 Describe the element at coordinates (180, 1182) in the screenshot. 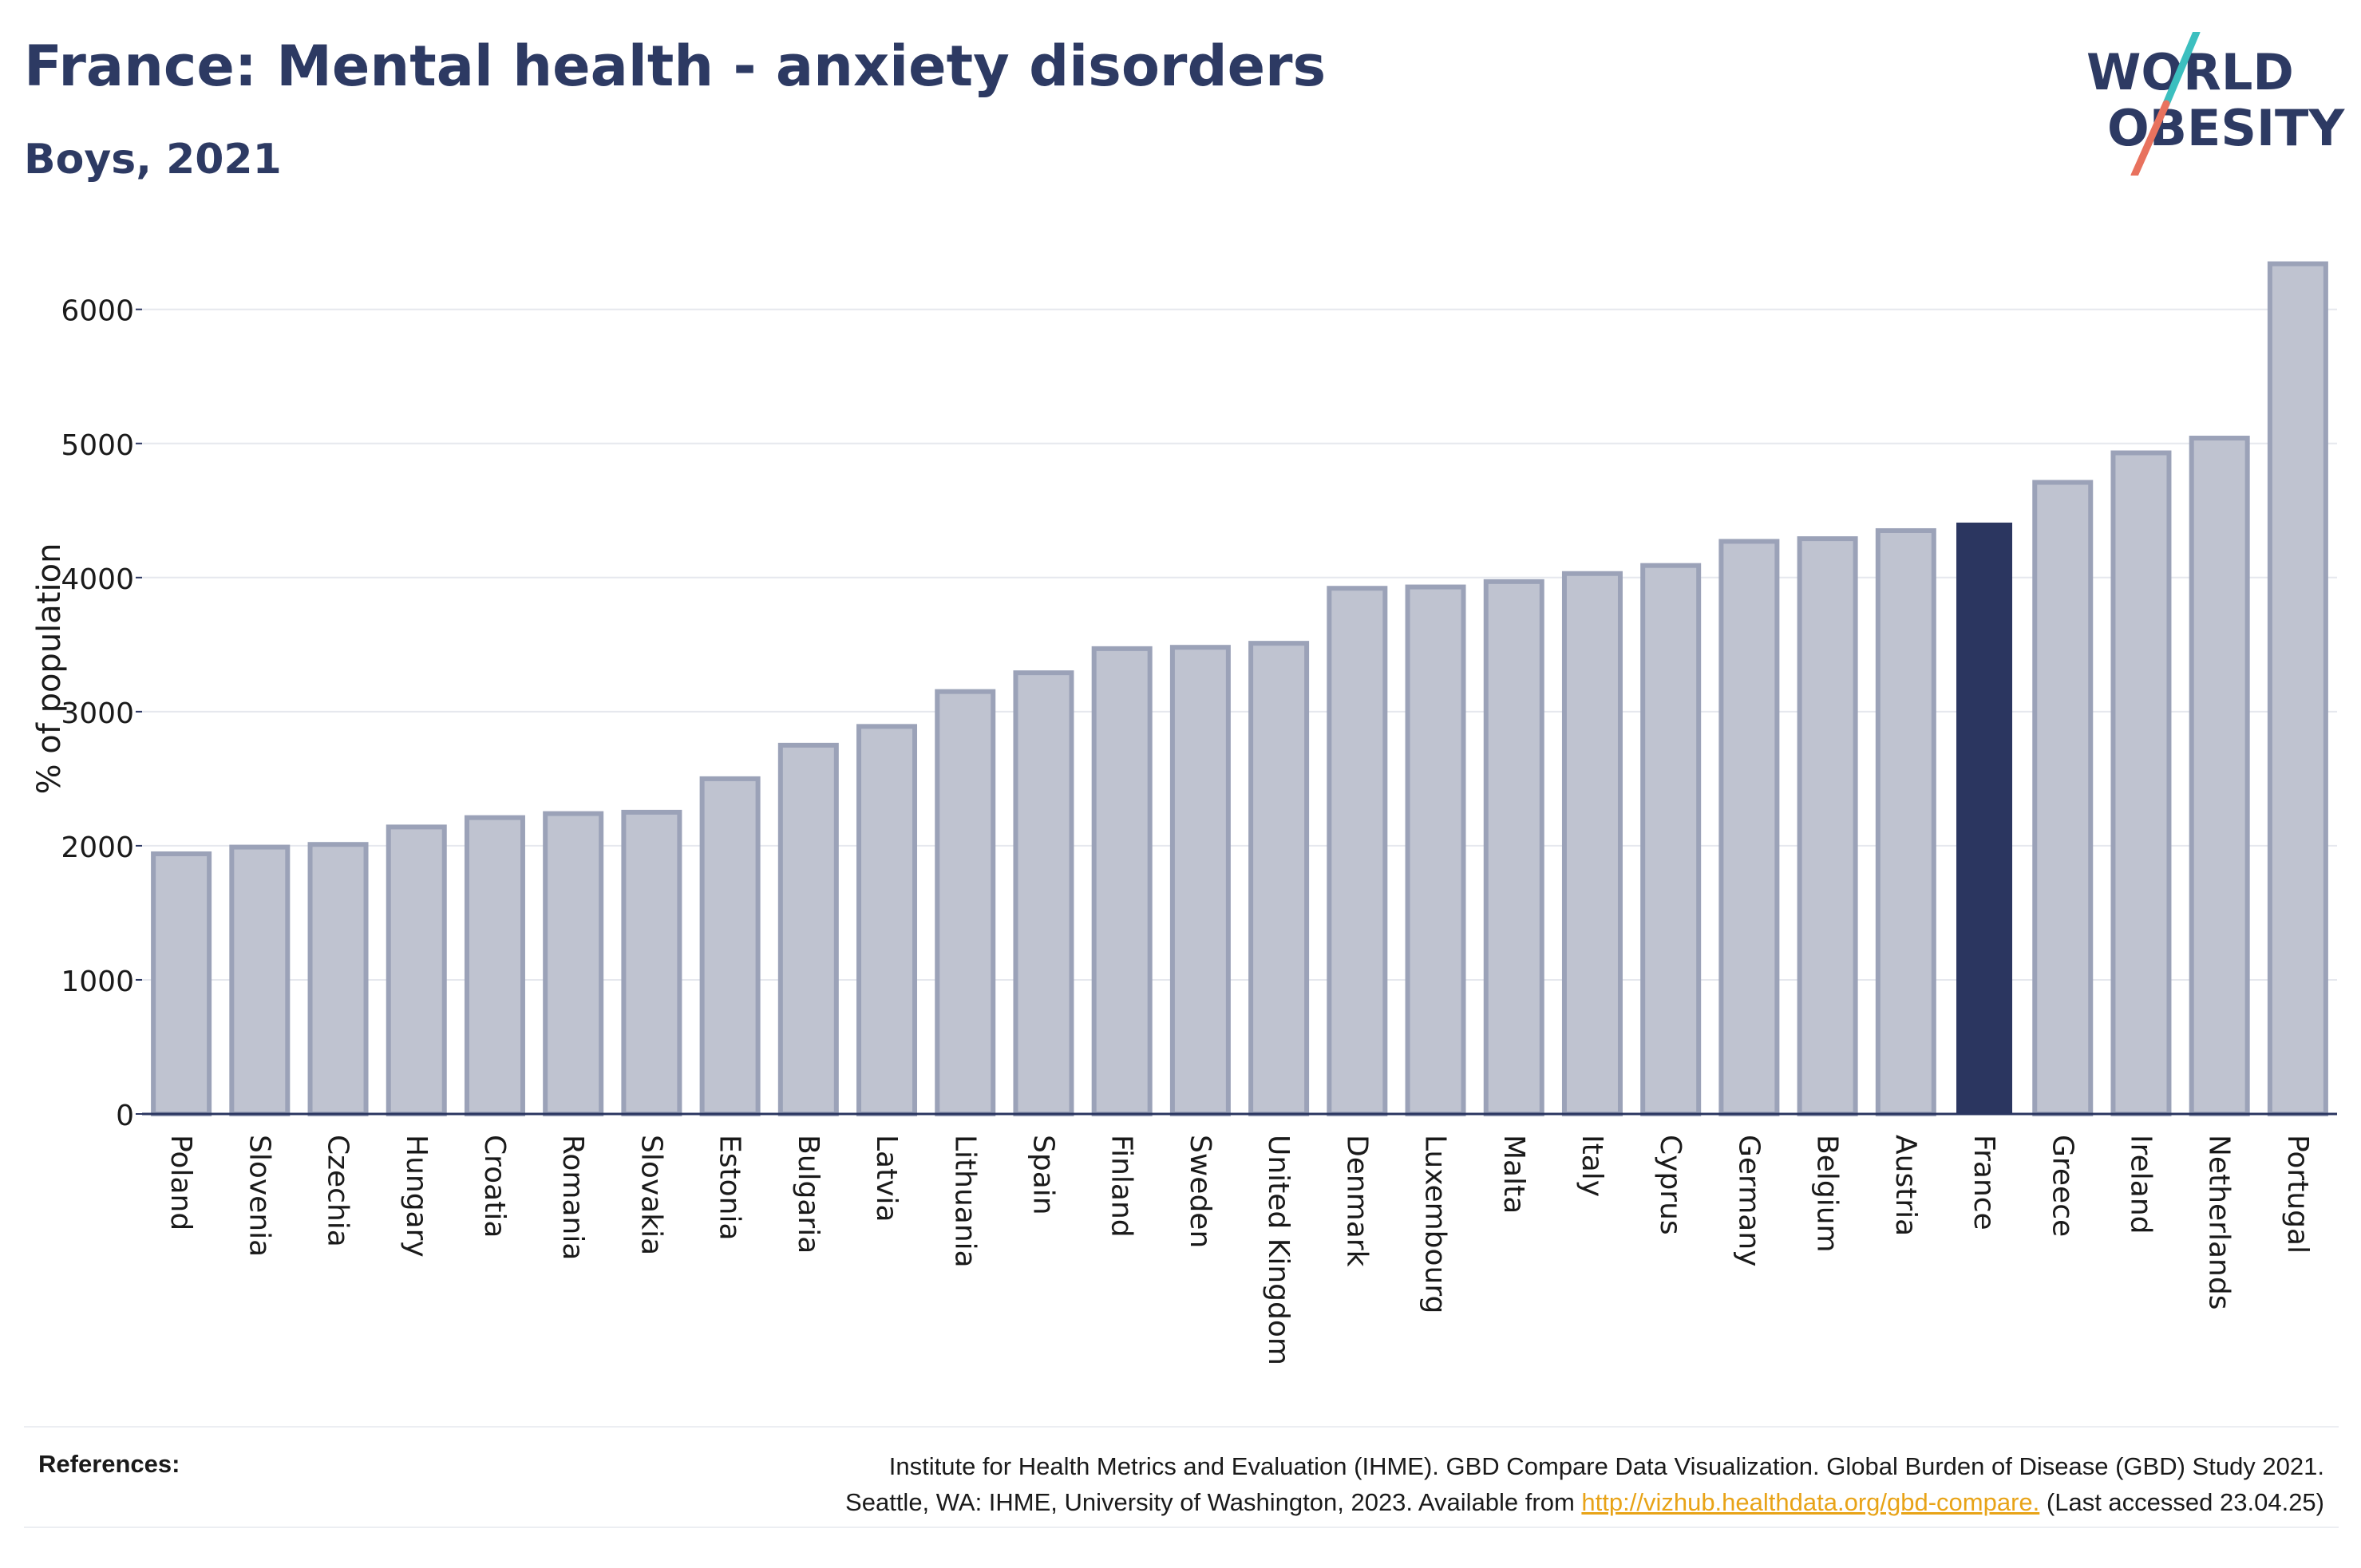

I see `x-tick-label: Poland` at that location.